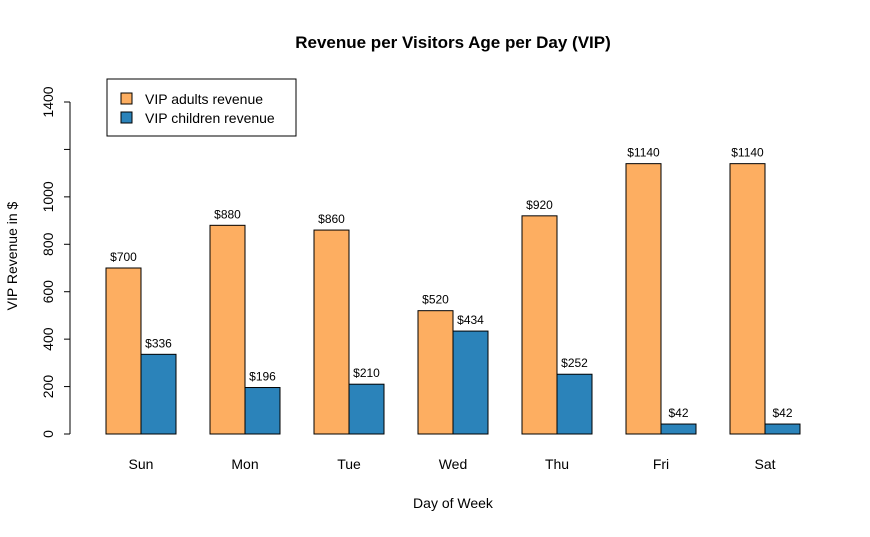  What do you see at coordinates (48, 244) in the screenshot?
I see `y-tick-label: 800` at bounding box center [48, 244].